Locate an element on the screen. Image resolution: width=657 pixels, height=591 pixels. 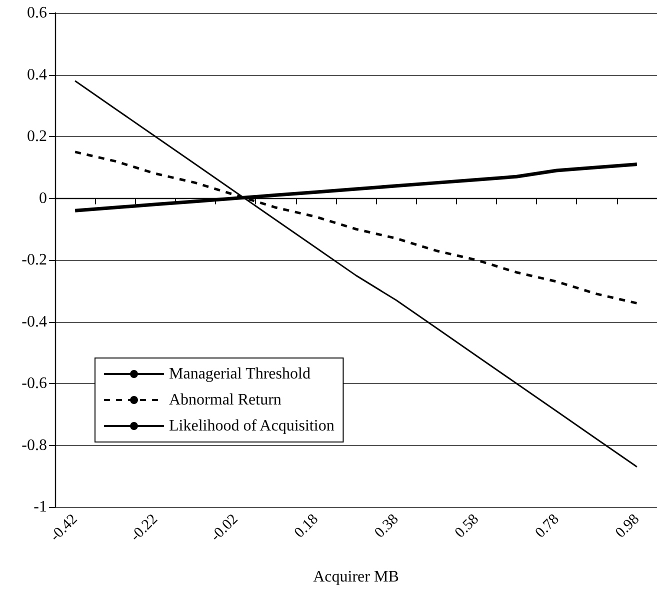
x-tick-label: -0.02 is located at coordinates (225, 528).